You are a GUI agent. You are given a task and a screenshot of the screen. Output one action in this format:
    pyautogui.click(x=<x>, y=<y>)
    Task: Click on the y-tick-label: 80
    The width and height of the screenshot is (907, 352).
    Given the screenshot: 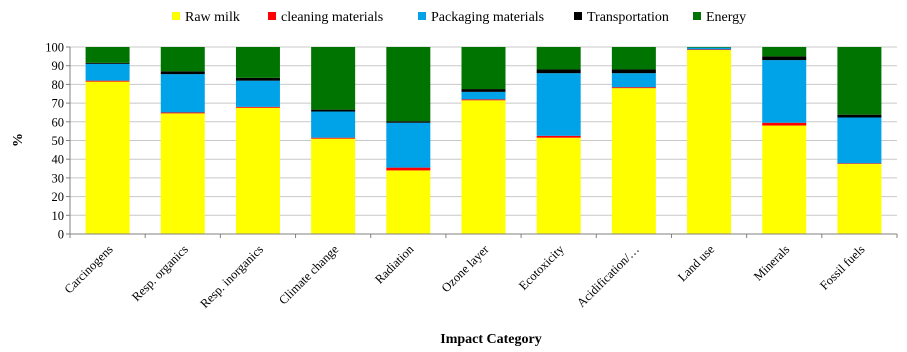 What is the action you would take?
    pyautogui.click(x=58, y=85)
    